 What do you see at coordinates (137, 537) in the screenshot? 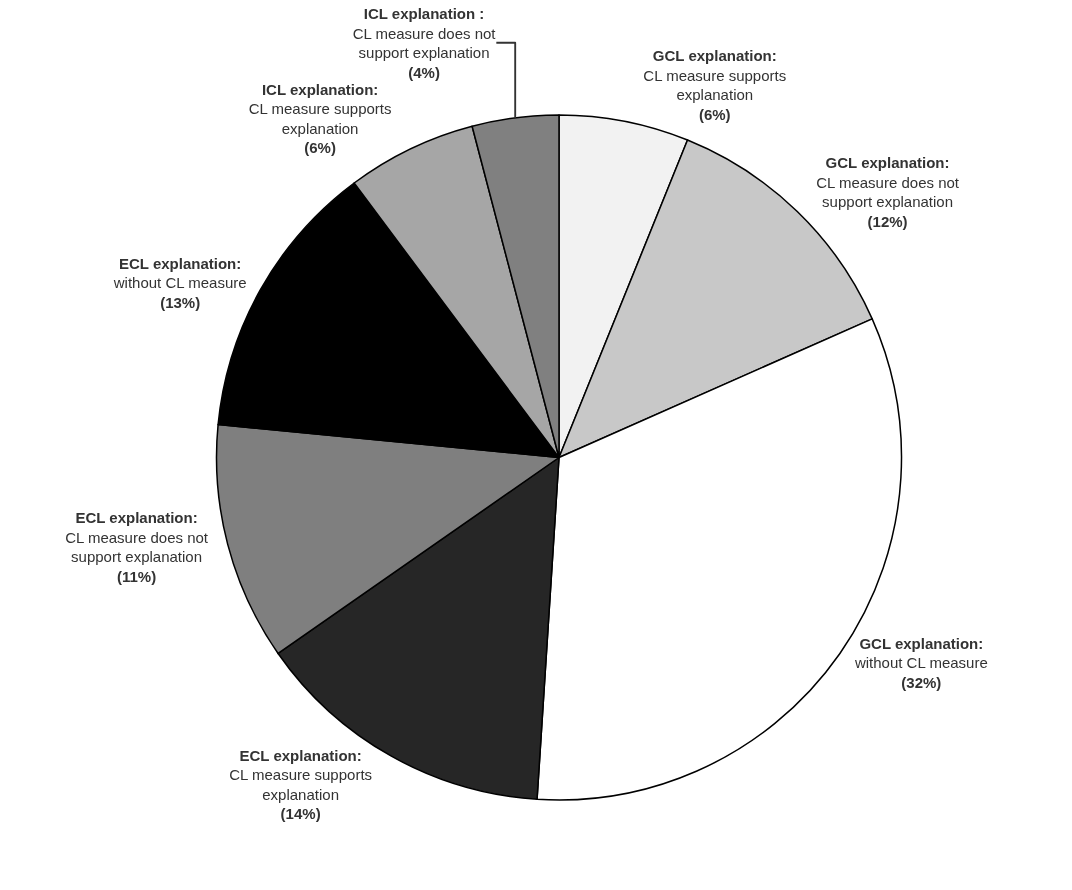
I see `slice-label: ECL explanation: CL measure does not support explanation` at bounding box center [137, 537].